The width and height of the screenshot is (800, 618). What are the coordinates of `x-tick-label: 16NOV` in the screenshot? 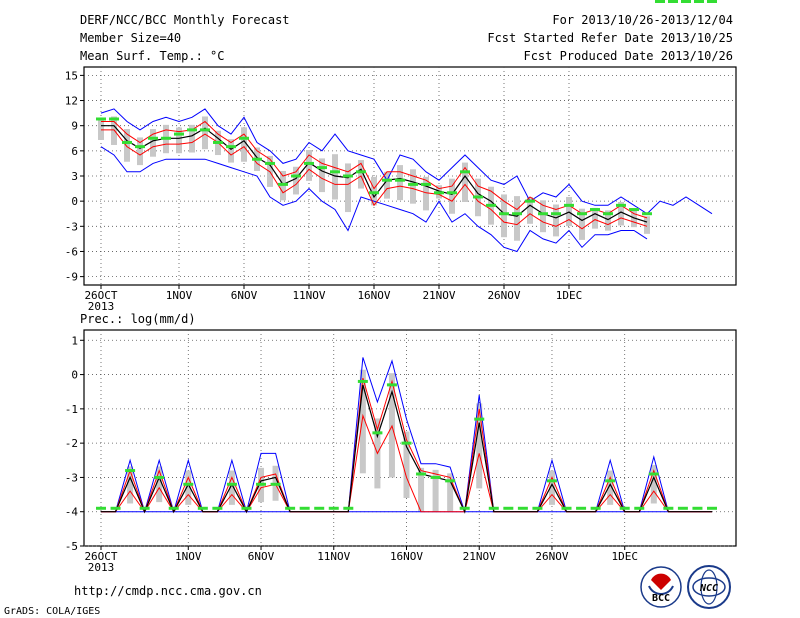 It's located at (373, 295).